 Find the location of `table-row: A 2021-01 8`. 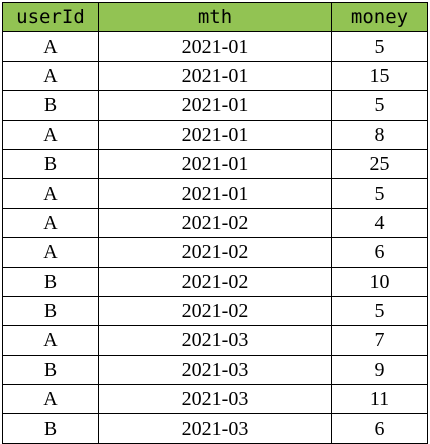

table-row: A 2021-01 8 is located at coordinates (215, 134).